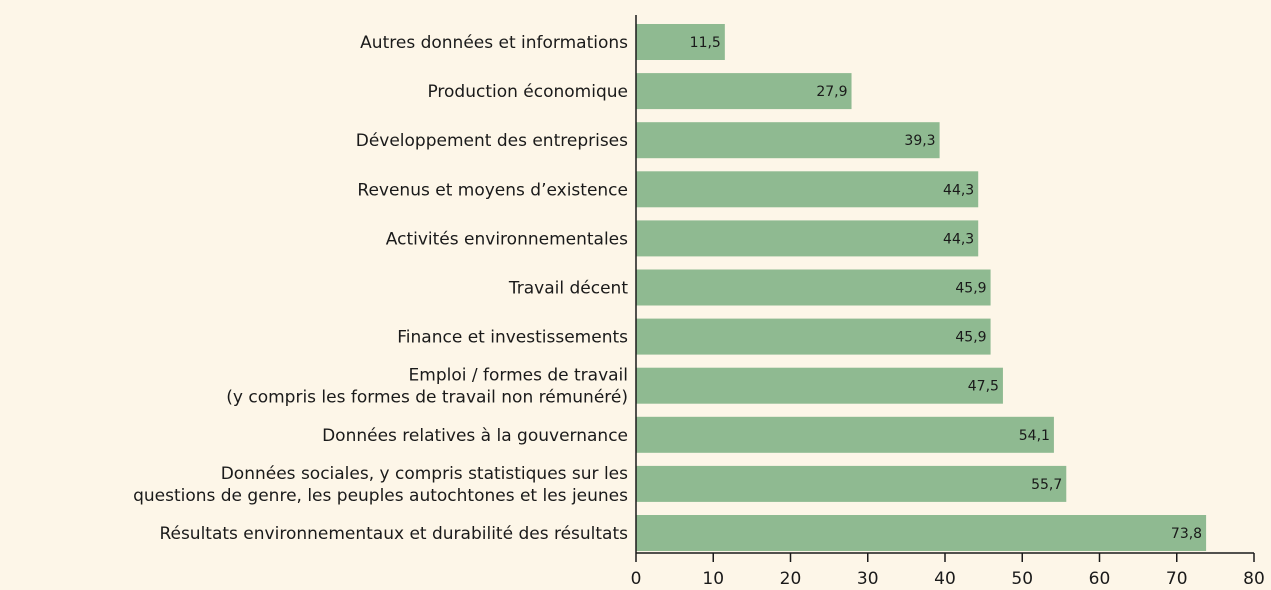 Image resolution: width=1271 pixels, height=590 pixels. Describe the element at coordinates (512, 338) in the screenshot. I see `category-label: Finance et investissements` at that location.